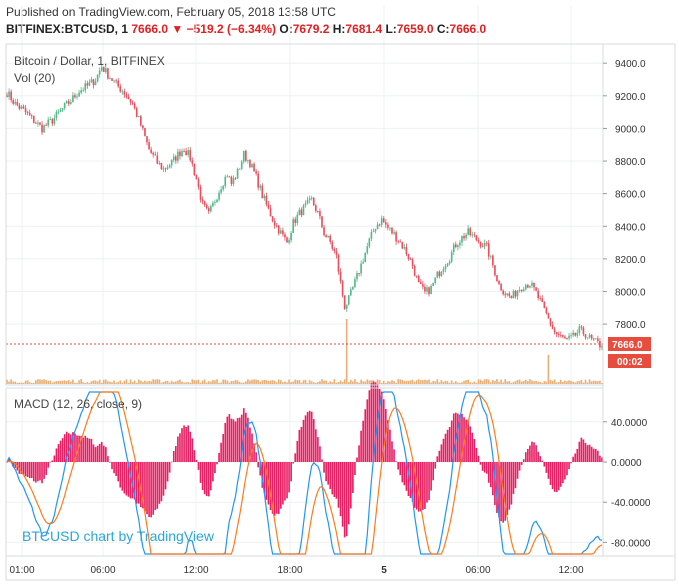 Image resolution: width=679 pixels, height=585 pixels. What do you see at coordinates (631, 503) in the screenshot?
I see `macd-tick-label: -40.0000` at bounding box center [631, 503].